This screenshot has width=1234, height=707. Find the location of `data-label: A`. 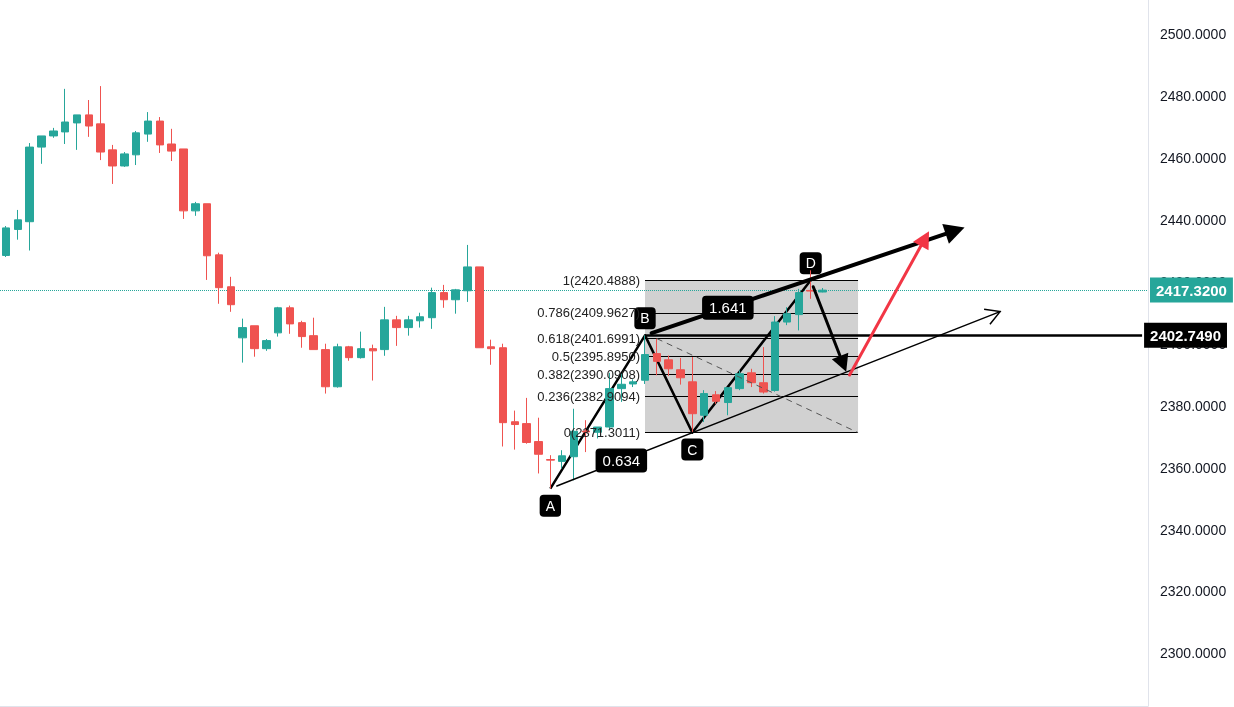

data-label: A is located at coordinates (550, 505).